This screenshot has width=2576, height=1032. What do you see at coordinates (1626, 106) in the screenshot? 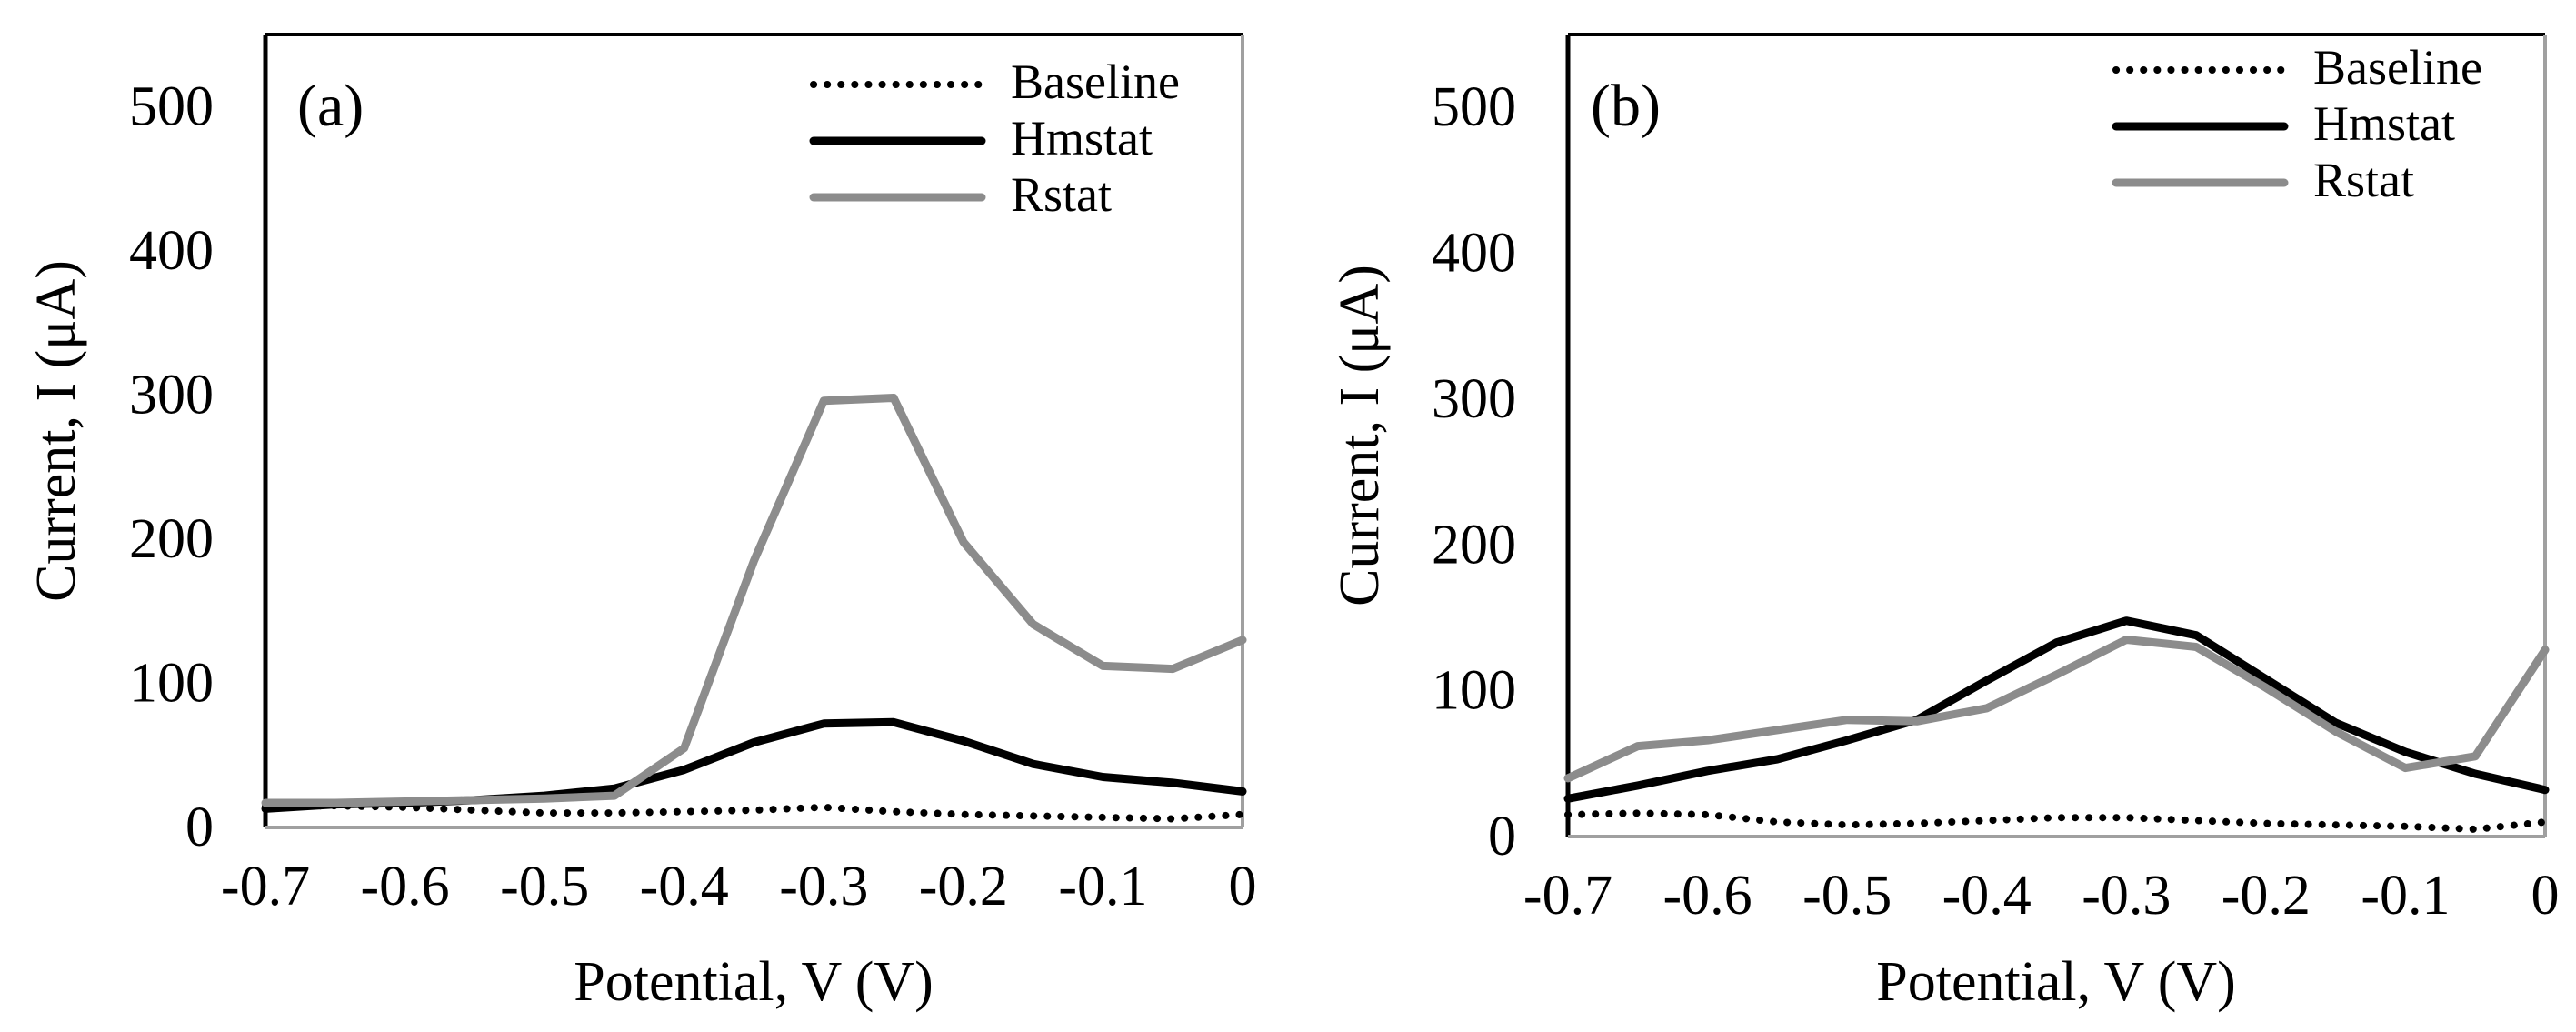
I see `panel-label: (b)` at bounding box center [1626, 106].